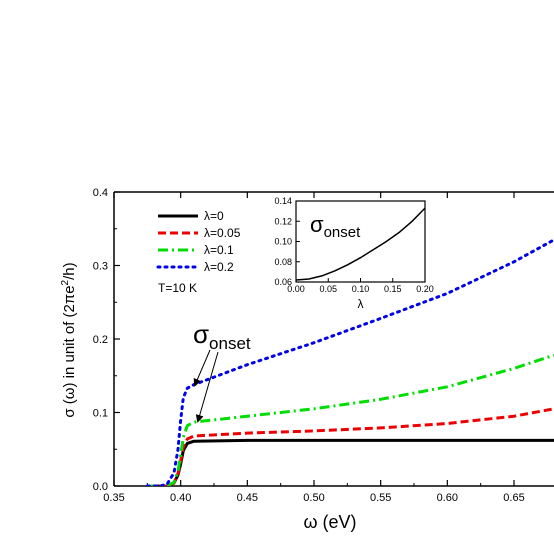  What do you see at coordinates (283, 282) in the screenshot?
I see `inset-y-tick-label: 0.06` at bounding box center [283, 282].